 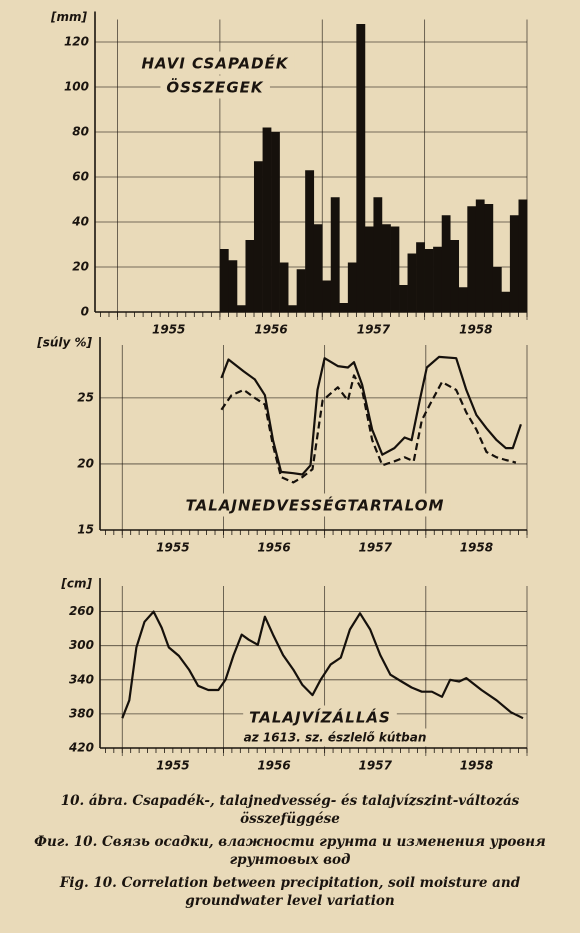 What do you see at coordinates (85, 530) in the screenshot?
I see `y-tick-label: 15` at bounding box center [85, 530].